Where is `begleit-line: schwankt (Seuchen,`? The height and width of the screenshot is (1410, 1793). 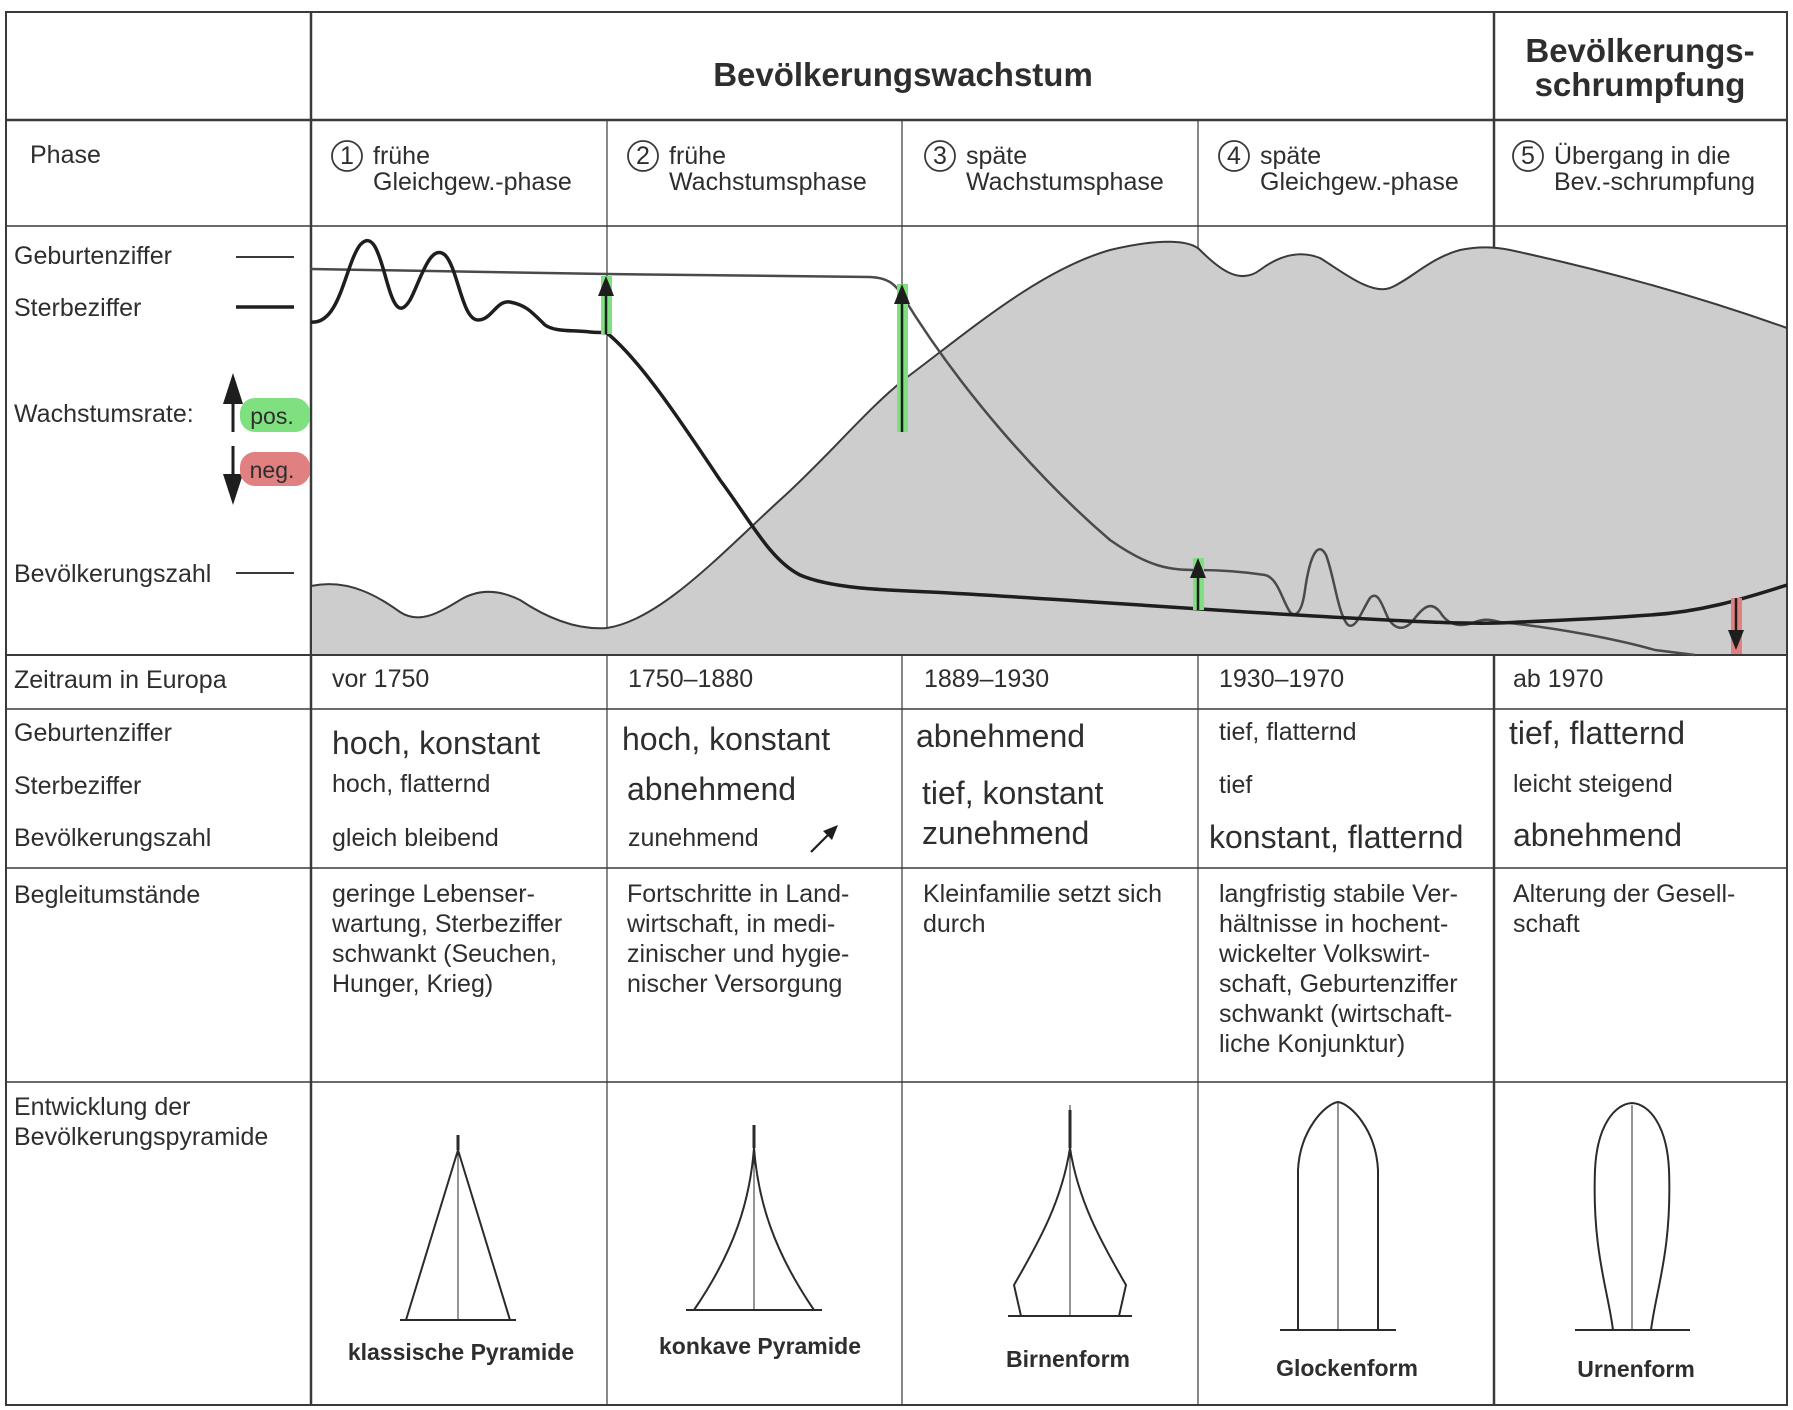 begleit-line: schwankt (Seuchen, is located at coordinates (444, 954).